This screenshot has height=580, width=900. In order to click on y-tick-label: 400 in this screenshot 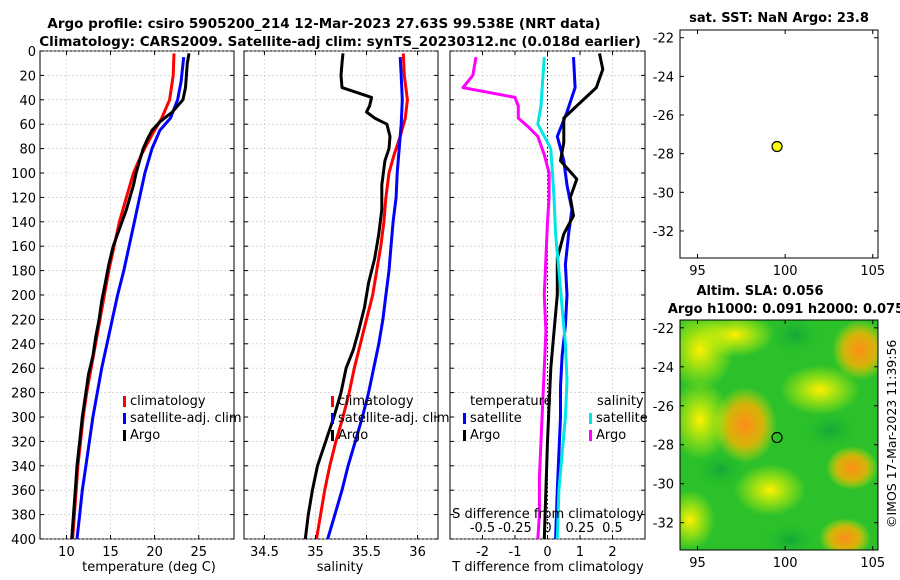, I will do `click(23, 540)`.